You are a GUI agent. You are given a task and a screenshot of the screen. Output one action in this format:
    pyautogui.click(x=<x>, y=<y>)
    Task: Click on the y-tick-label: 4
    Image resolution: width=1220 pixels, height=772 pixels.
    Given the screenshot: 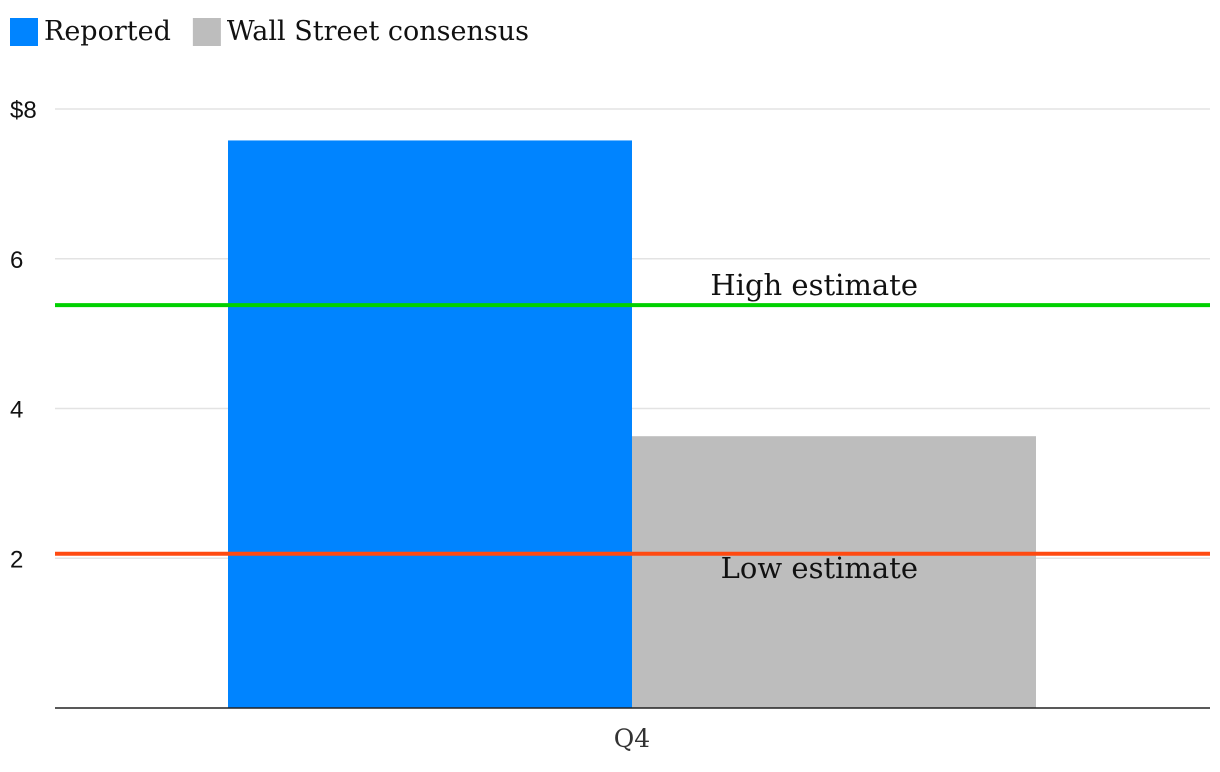 What is the action you would take?
    pyautogui.click(x=16, y=410)
    